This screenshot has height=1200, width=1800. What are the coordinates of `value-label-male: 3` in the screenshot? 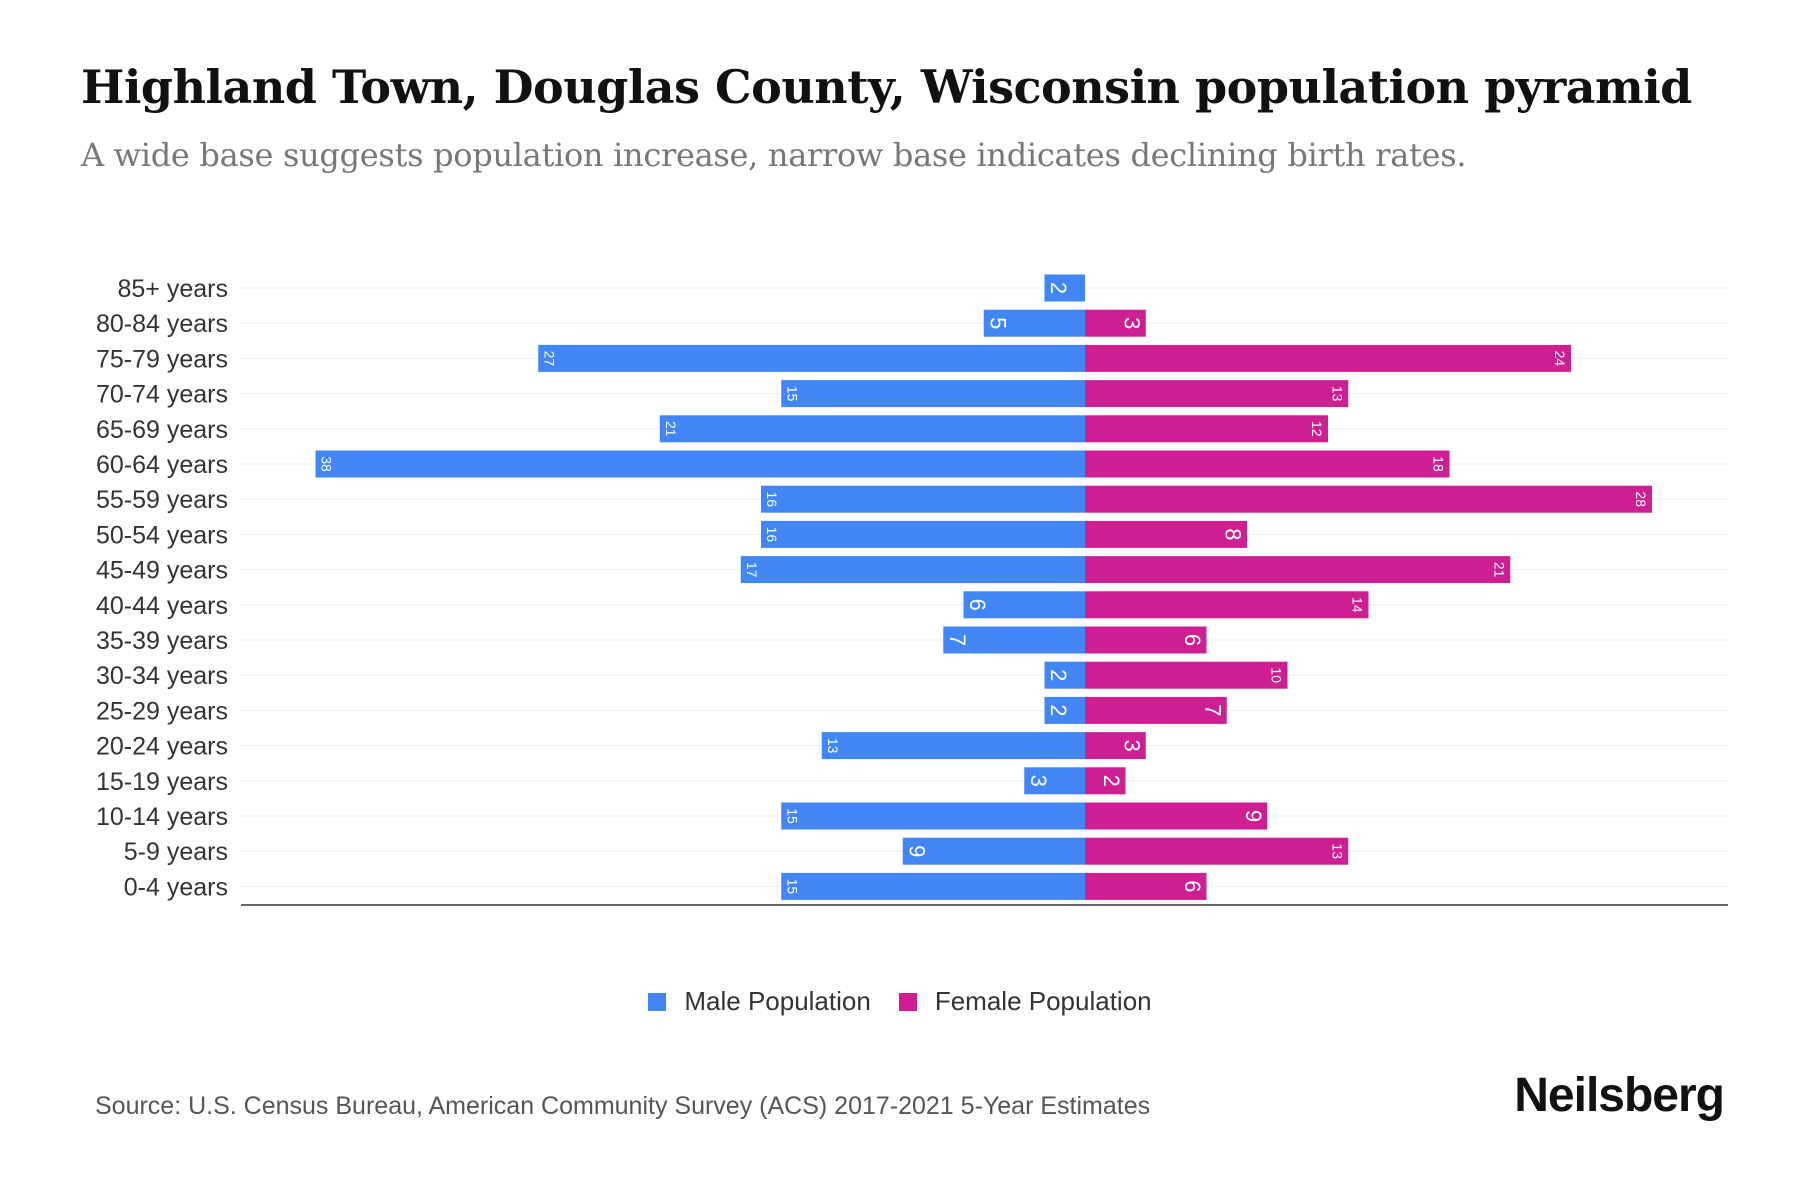 It's located at (1038, 781).